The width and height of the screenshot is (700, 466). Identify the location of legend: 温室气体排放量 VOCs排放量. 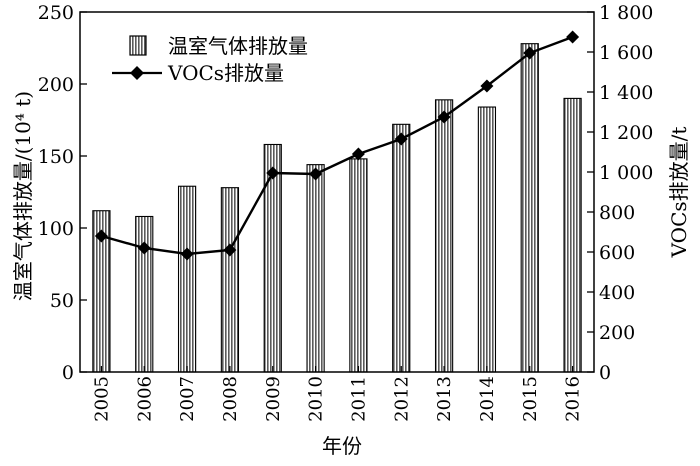
(210, 59).